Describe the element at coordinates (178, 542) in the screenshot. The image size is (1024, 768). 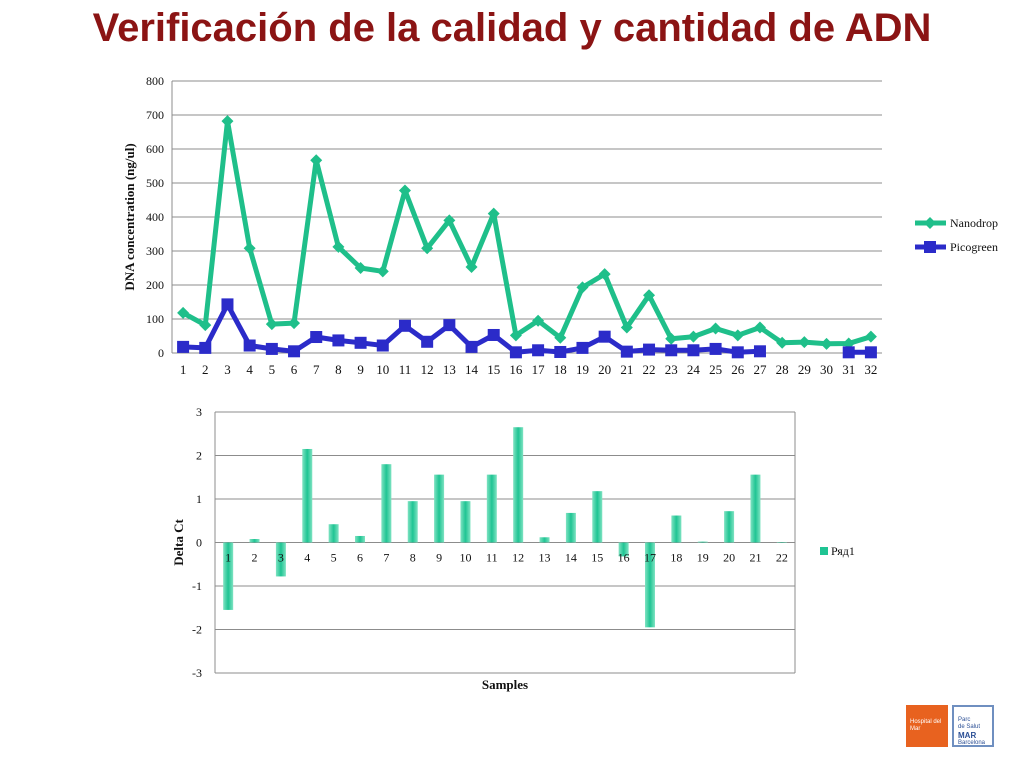
I see `y-axis-label: Delta Ct` at that location.